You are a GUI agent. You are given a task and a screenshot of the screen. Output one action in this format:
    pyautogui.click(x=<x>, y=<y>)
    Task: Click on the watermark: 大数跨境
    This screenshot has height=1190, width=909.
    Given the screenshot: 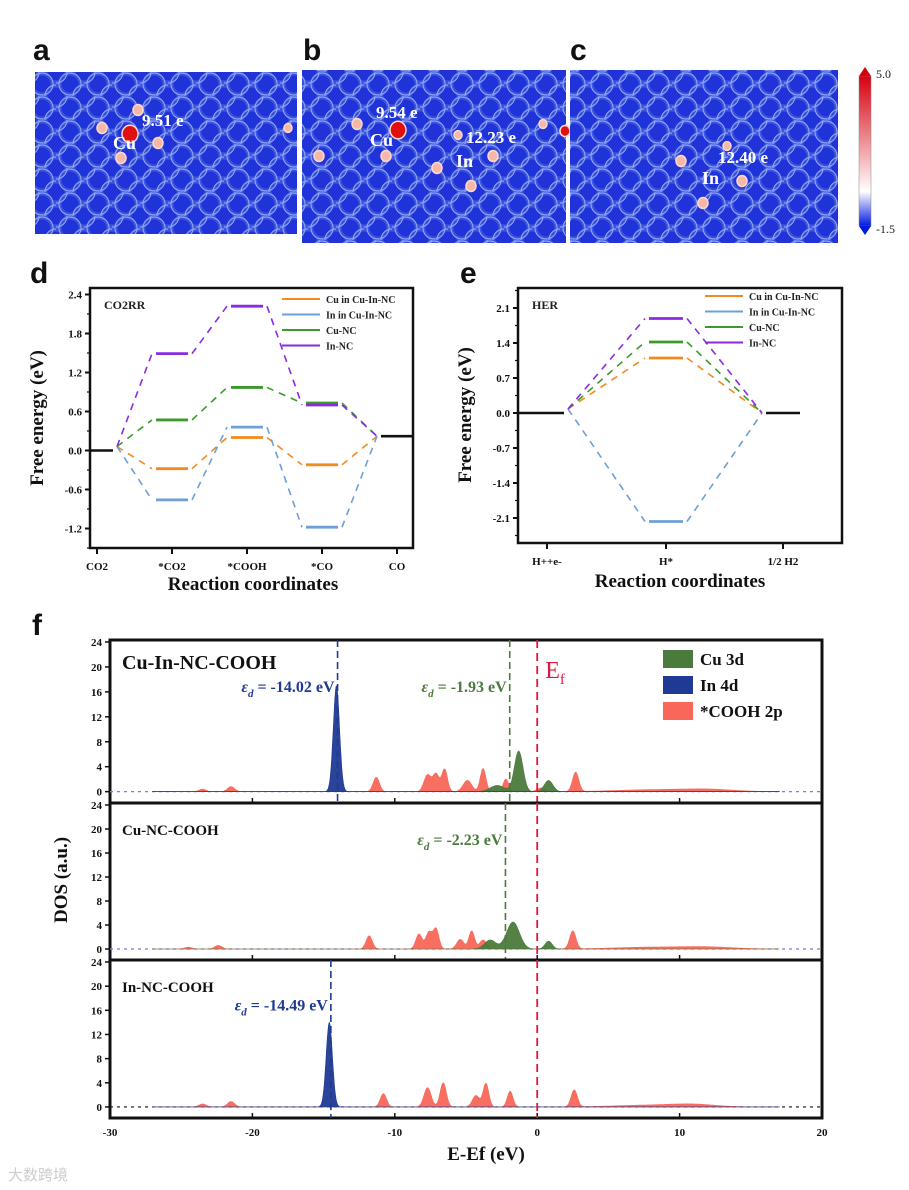 What is the action you would take?
    pyautogui.click(x=38, y=1175)
    